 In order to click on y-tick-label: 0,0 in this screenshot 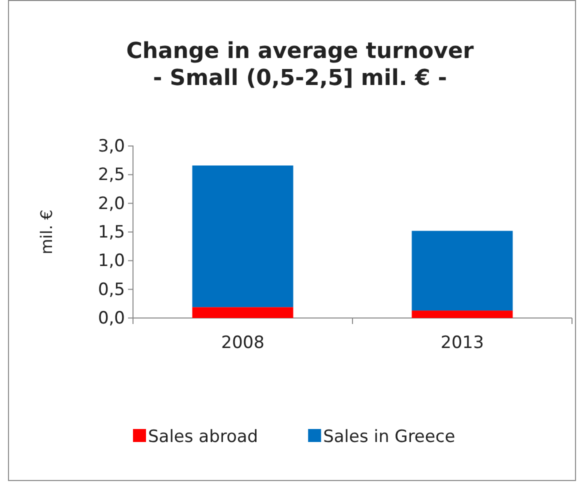, I will do `click(111, 318)`.